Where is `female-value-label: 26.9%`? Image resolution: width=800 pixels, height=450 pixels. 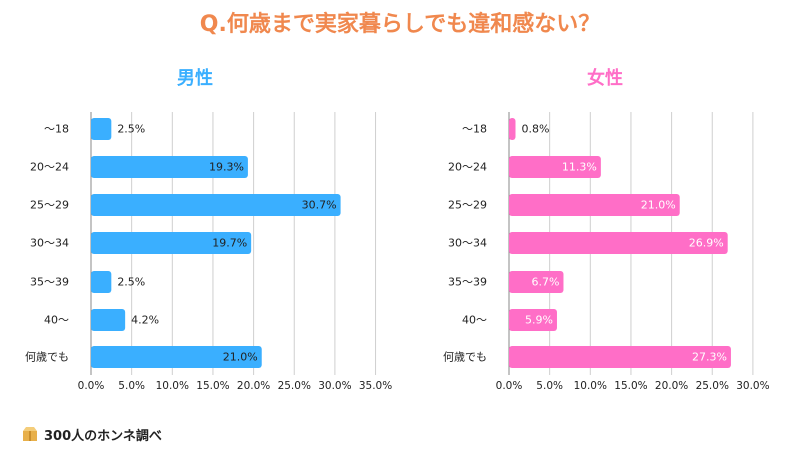 female-value-label: 26.9% is located at coordinates (706, 243).